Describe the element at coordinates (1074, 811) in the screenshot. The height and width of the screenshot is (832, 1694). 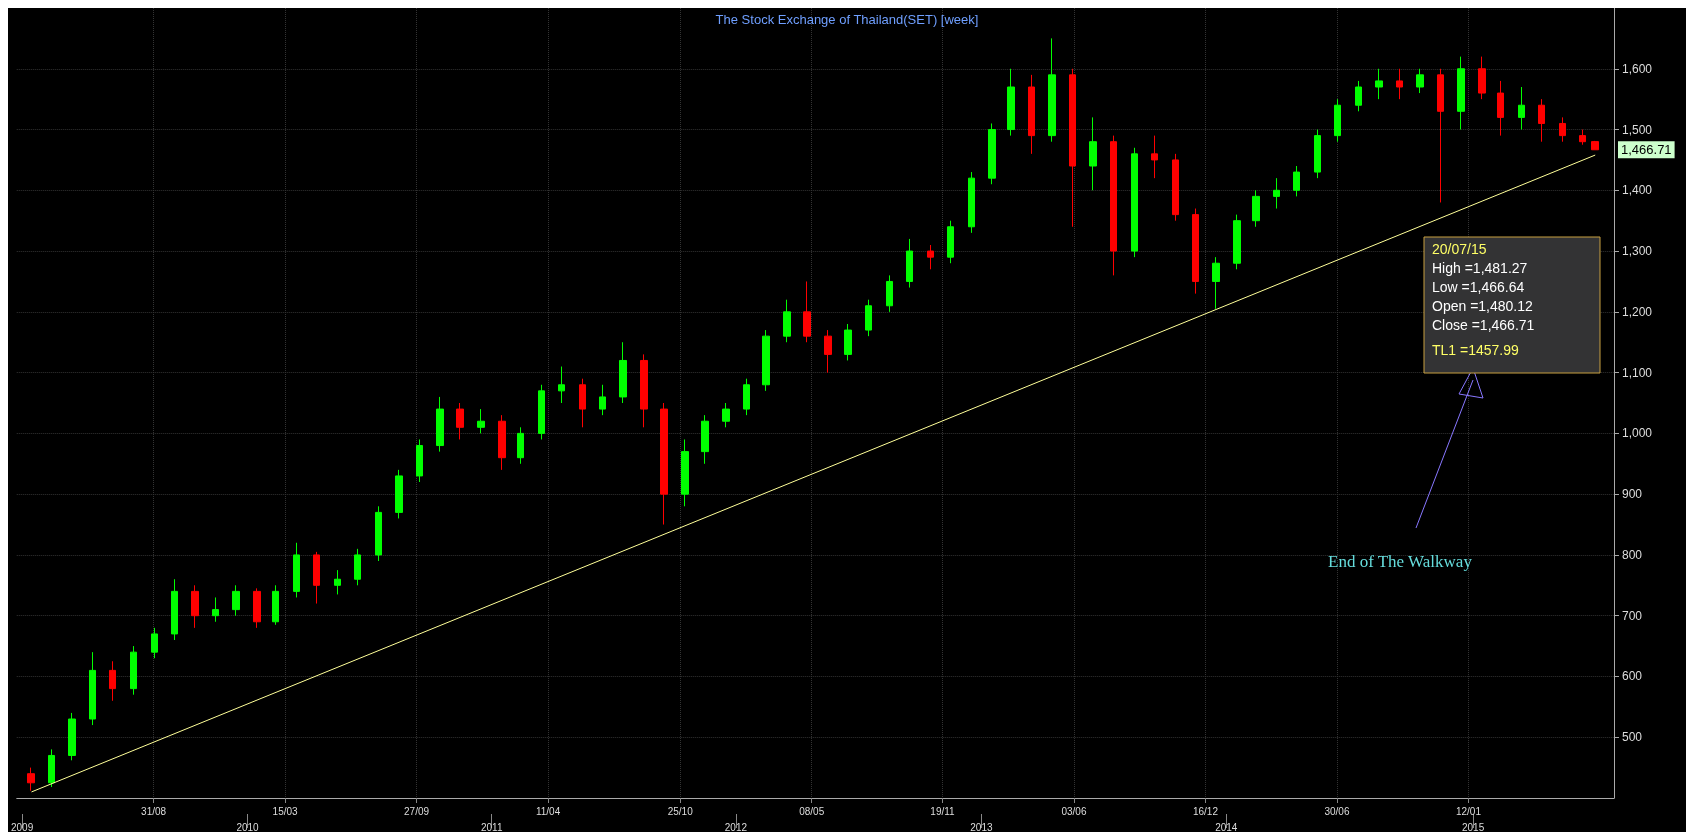
I see `x-tick-label: 03/06` at that location.